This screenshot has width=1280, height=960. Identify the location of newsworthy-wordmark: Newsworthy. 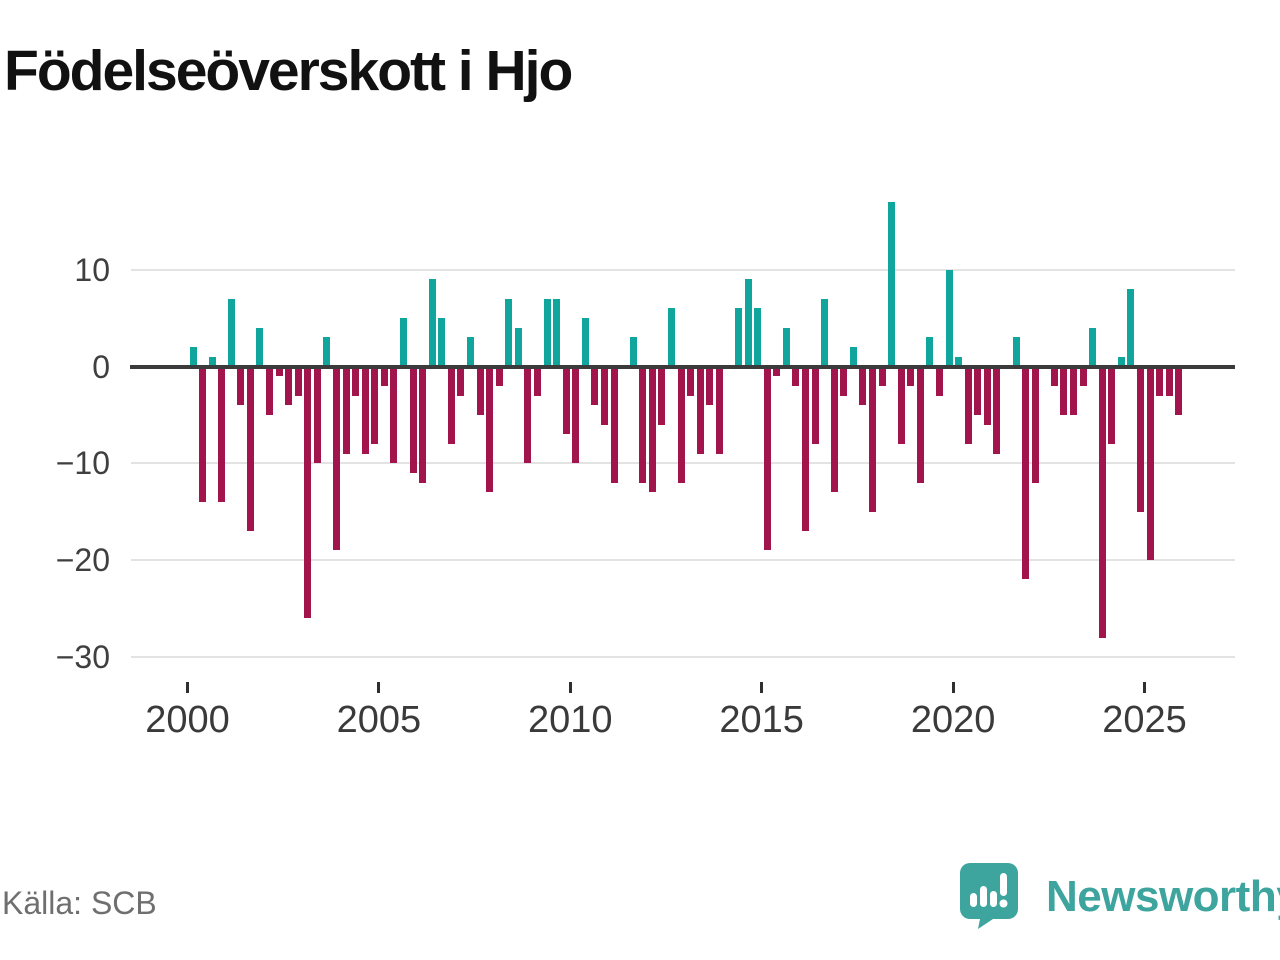
(1163, 896).